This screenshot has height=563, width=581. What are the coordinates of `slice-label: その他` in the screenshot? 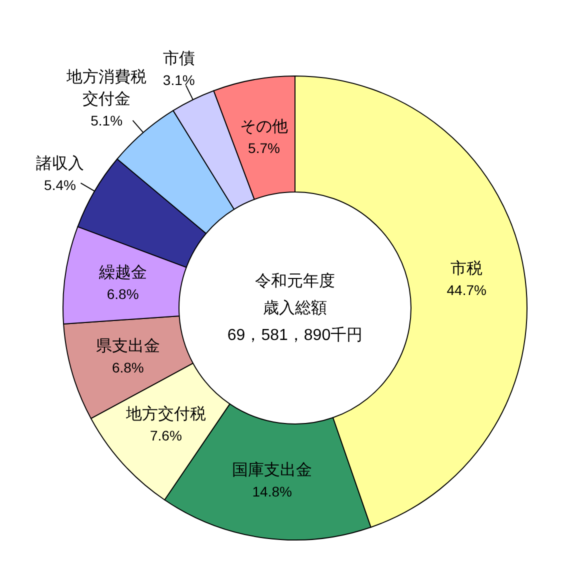 It's located at (264, 127).